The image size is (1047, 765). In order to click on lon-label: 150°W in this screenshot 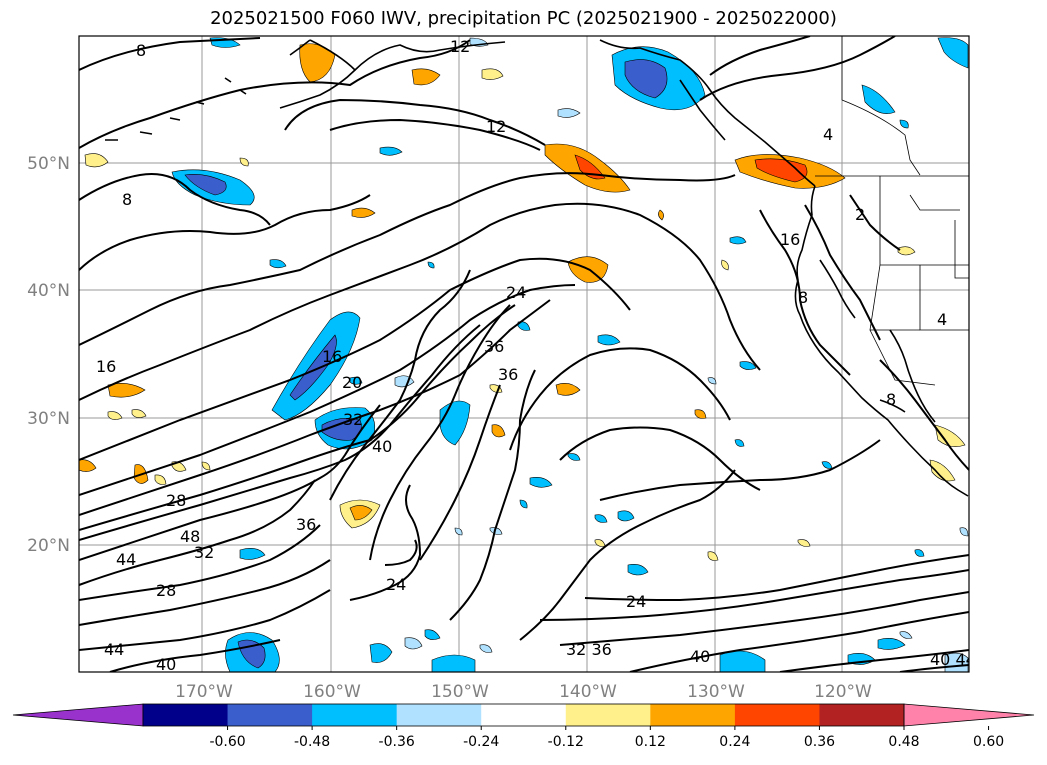, I will do `click(460, 692)`.